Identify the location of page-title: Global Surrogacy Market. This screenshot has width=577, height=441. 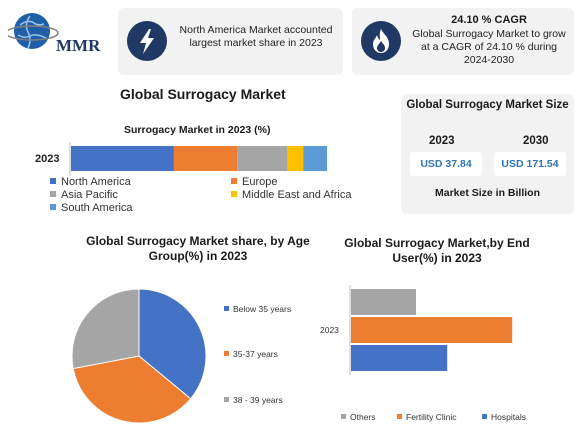
(203, 94).